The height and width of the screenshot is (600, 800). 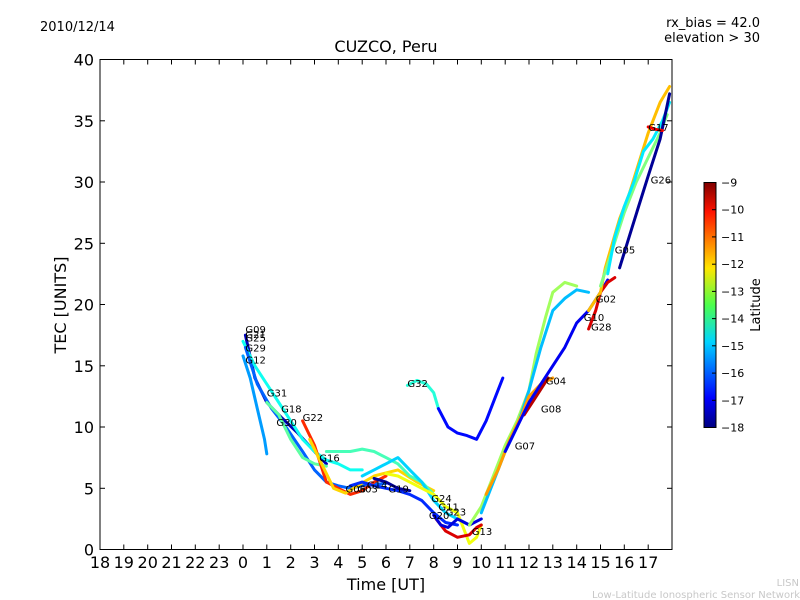 I want to click on satellite-label-g17: G17, so click(x=658, y=128).